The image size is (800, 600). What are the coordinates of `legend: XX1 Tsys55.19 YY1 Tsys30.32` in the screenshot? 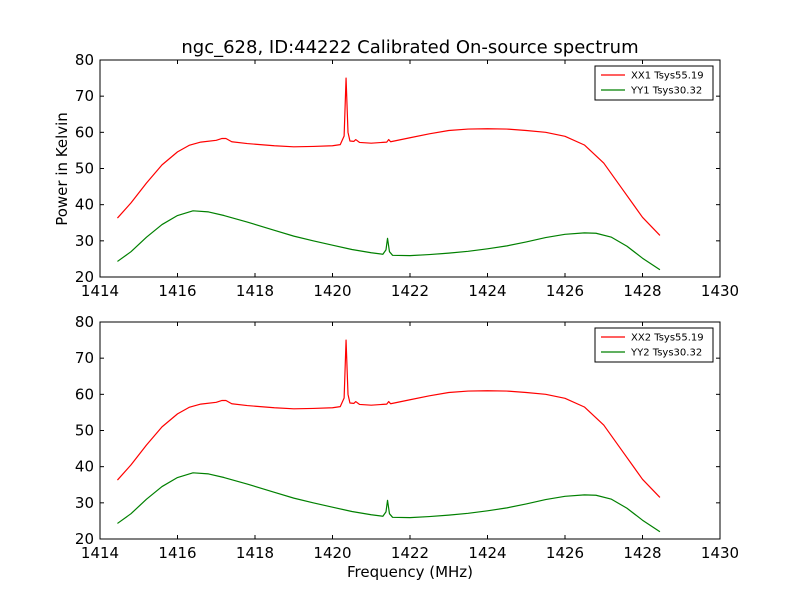 It's located at (654, 83).